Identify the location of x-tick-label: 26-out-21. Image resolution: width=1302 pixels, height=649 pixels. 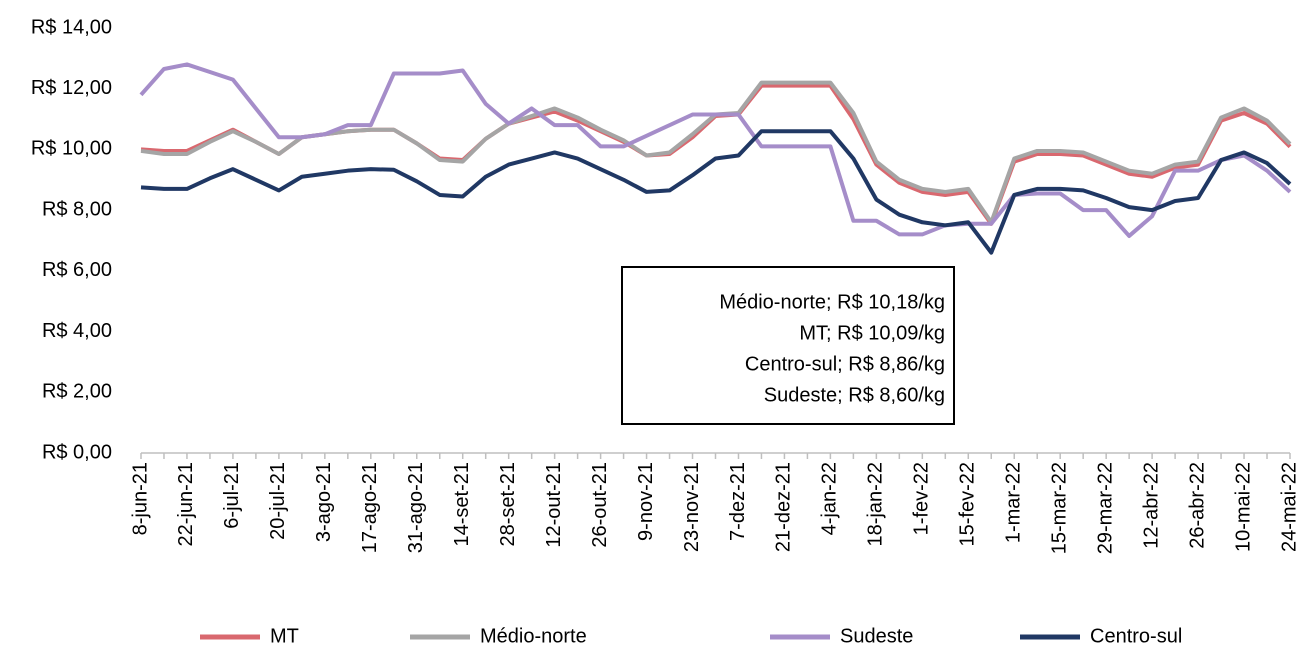
(600, 505).